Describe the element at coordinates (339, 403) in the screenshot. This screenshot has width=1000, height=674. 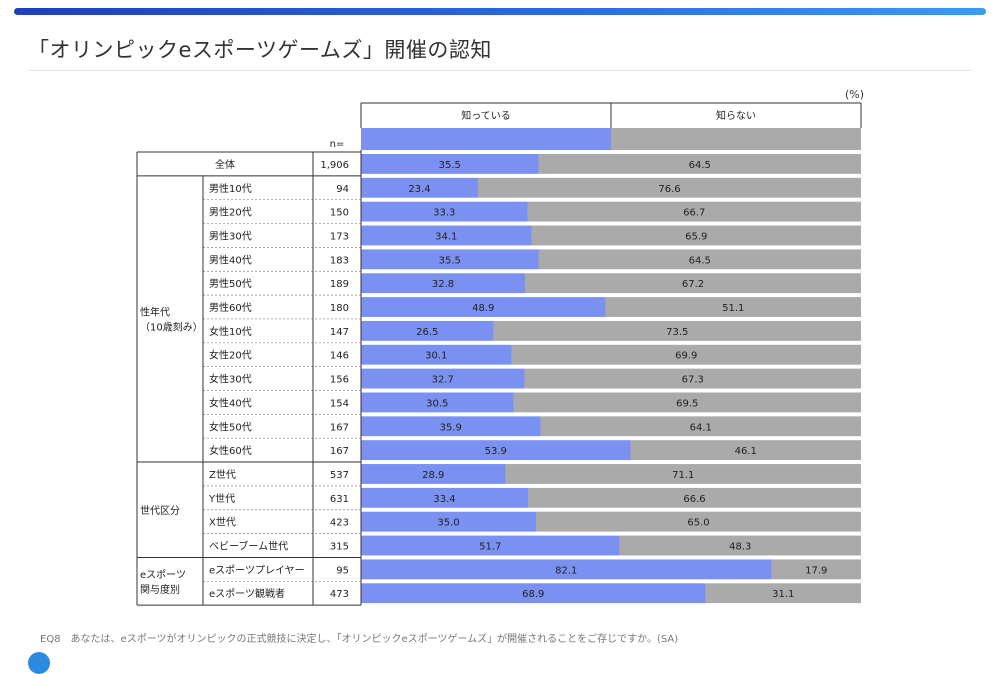
I see `row-n-value: 154` at that location.